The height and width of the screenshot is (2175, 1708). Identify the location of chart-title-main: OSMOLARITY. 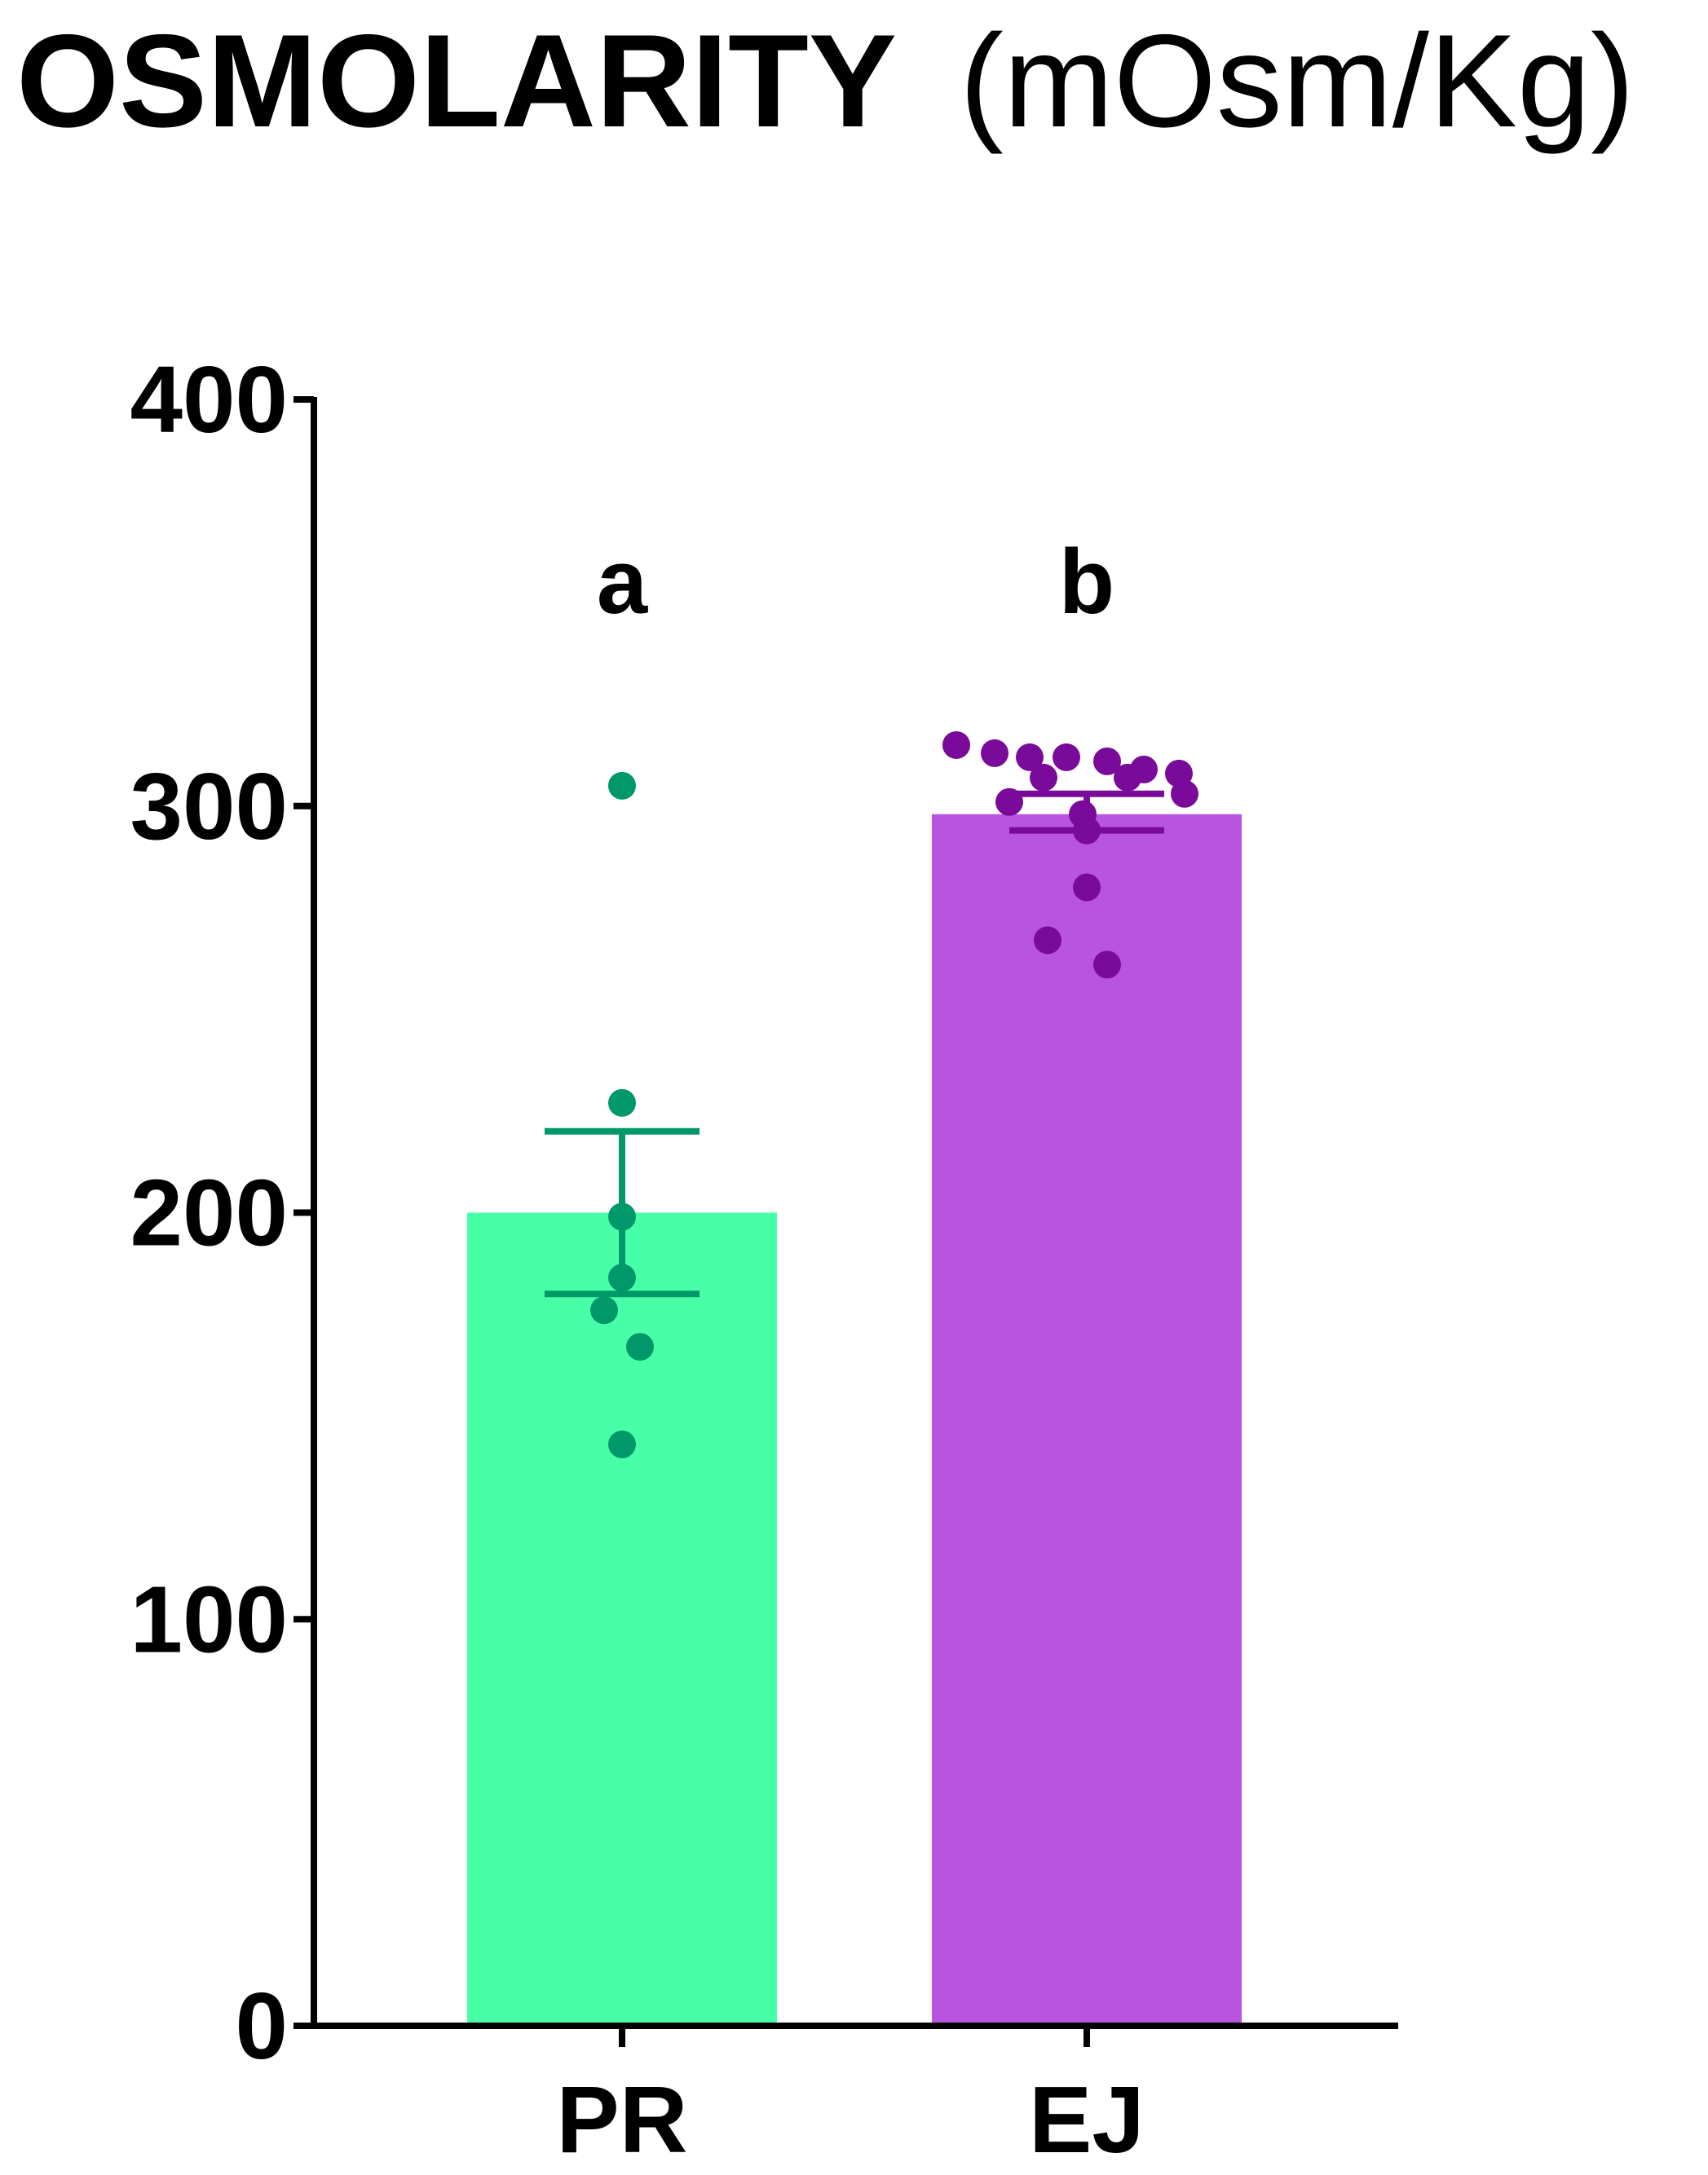
(456, 81).